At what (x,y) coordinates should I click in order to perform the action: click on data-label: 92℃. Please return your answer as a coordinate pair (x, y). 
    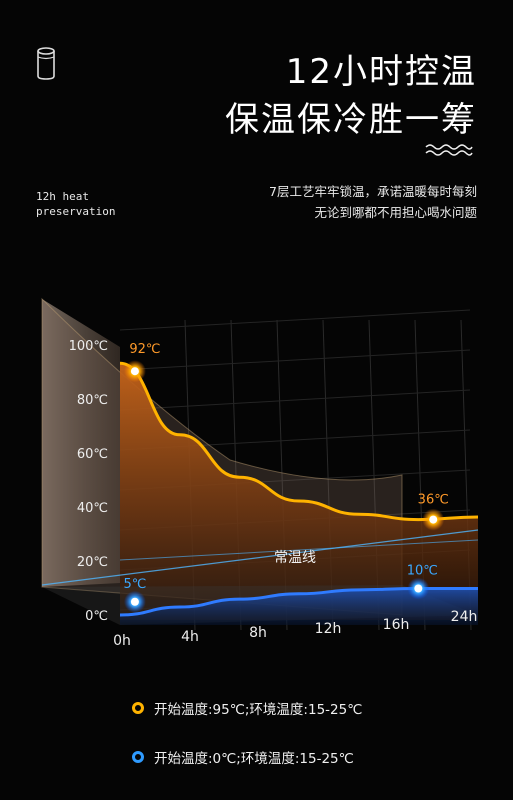
    Looking at the image, I should click on (144, 349).